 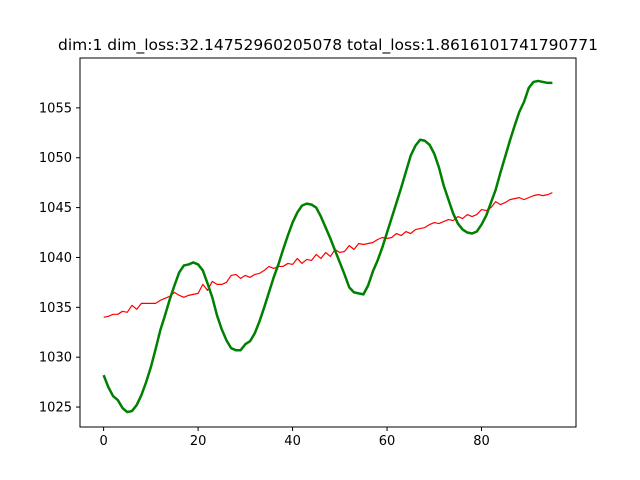 What do you see at coordinates (55, 158) in the screenshot?
I see `y-tick-label: 1050` at bounding box center [55, 158].